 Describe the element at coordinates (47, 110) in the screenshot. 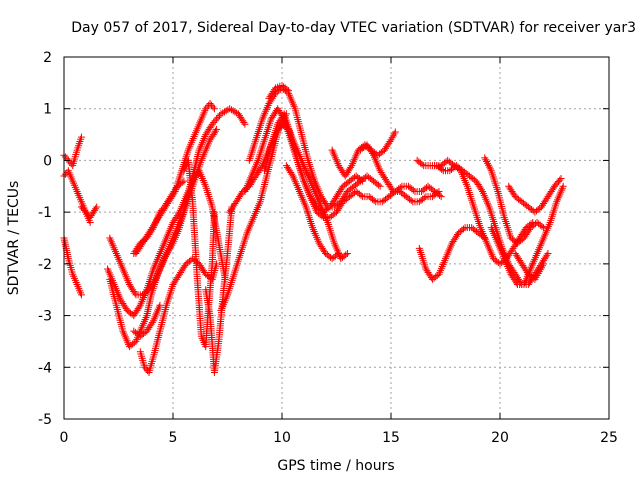

I see `y-tick-label: 1` at that location.